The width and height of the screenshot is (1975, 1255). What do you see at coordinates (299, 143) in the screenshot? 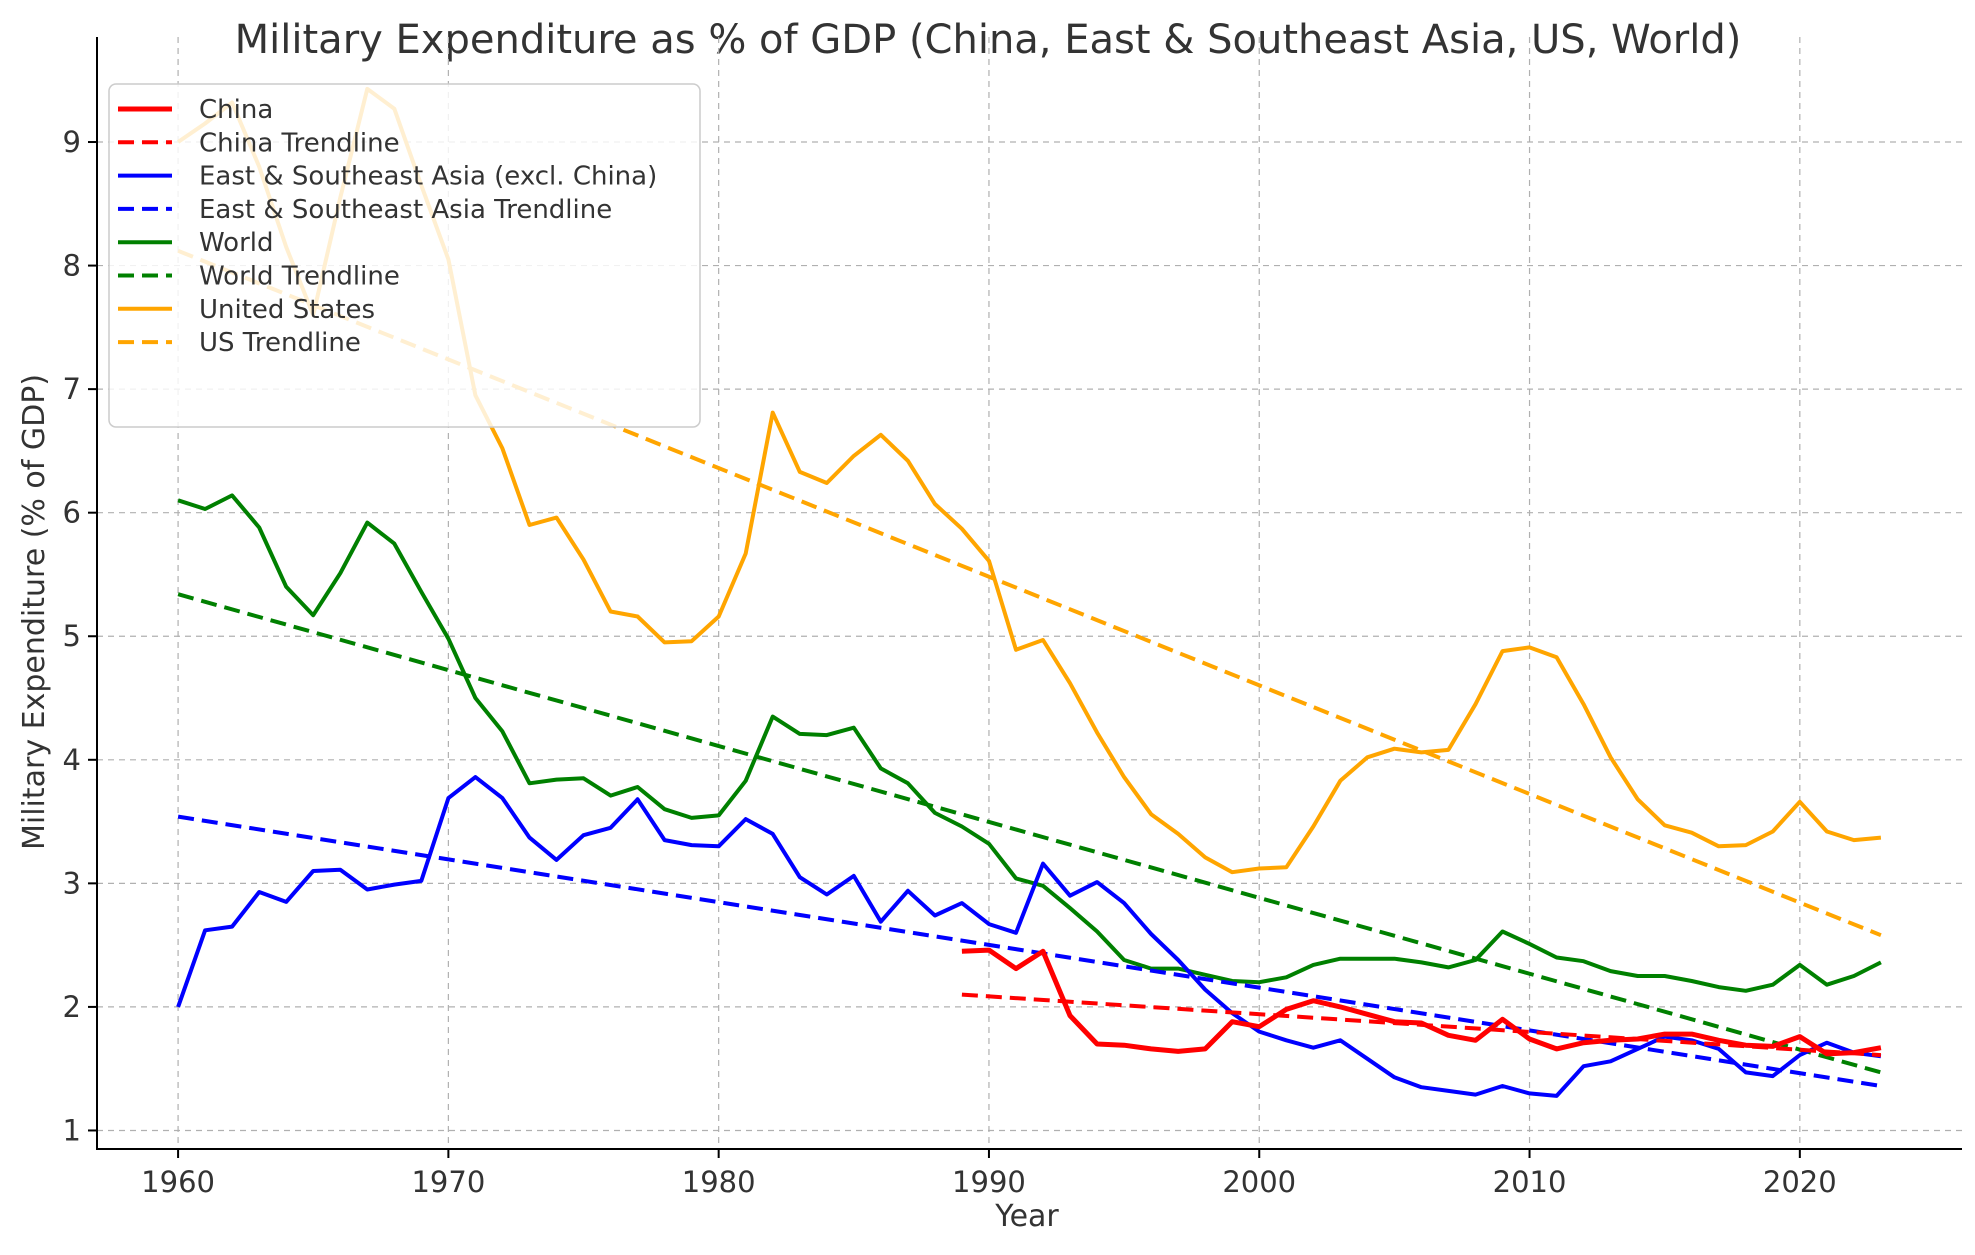
I see `legend-label: China Trendline` at bounding box center [299, 143].